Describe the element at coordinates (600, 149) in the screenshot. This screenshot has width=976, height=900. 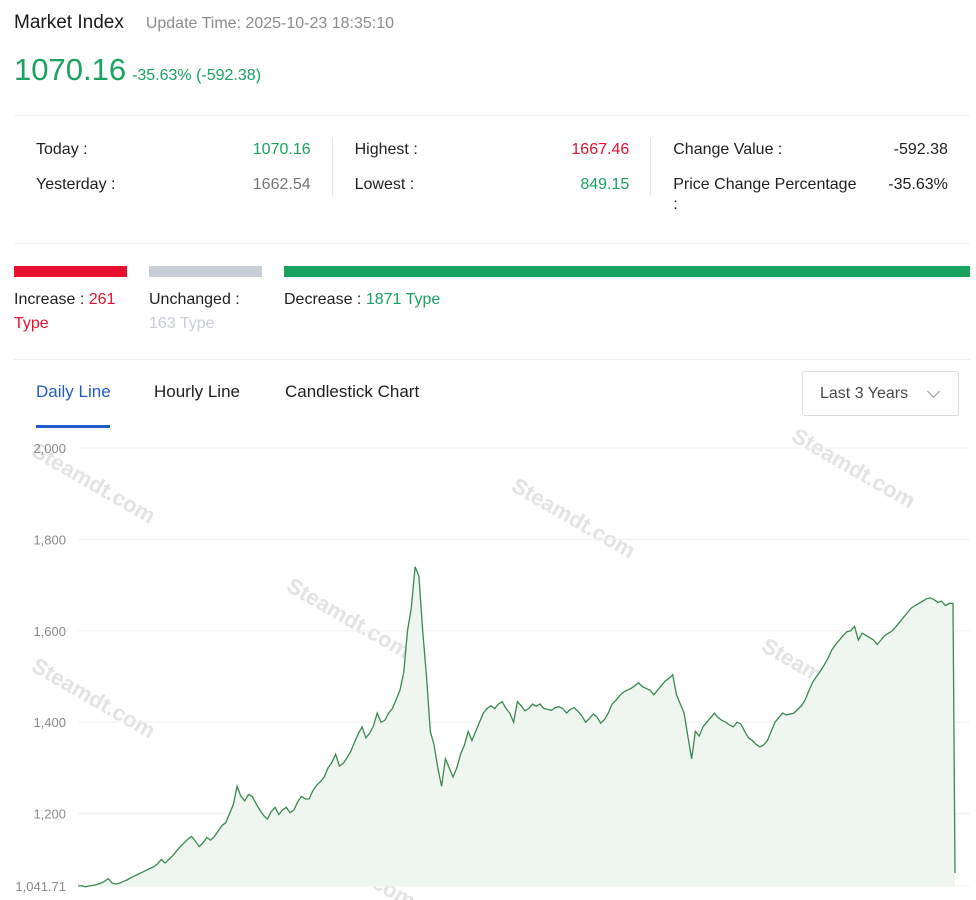
I see `stat-value: 1667.46` at that location.